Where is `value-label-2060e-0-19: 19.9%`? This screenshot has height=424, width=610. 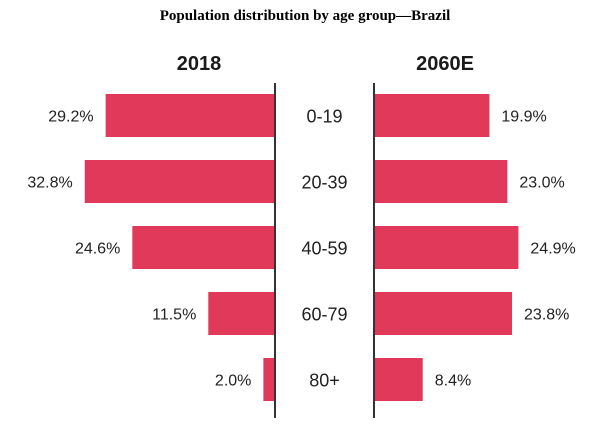
value-label-2060e-0-19: 19.9% is located at coordinates (523, 117).